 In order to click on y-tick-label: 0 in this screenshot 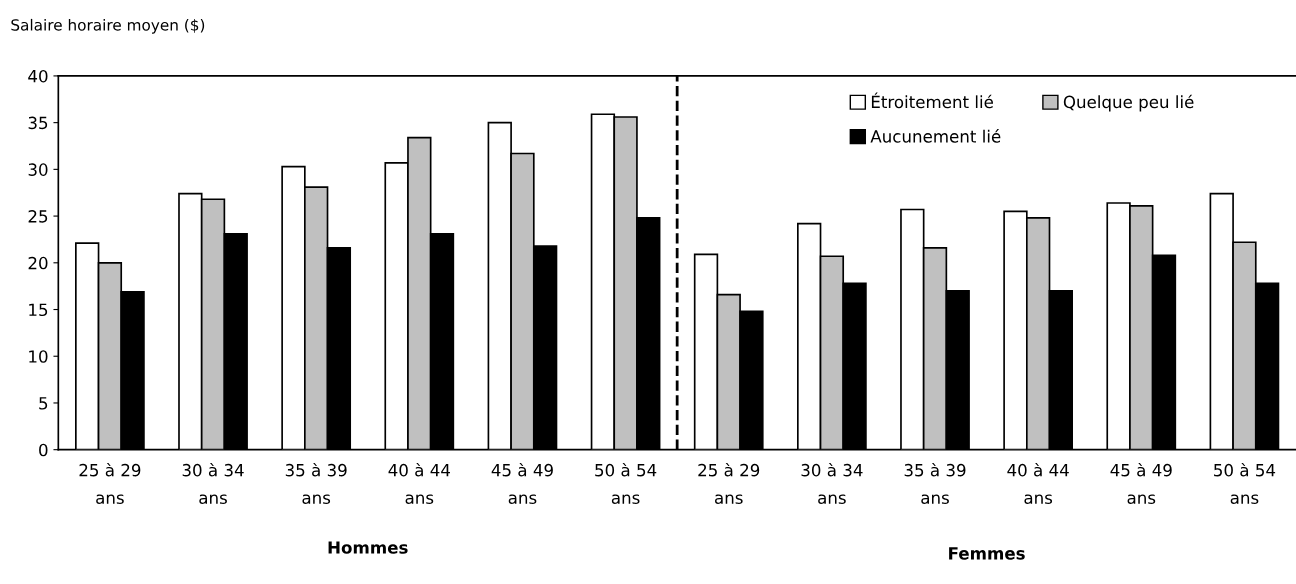, I will do `click(43, 450)`.